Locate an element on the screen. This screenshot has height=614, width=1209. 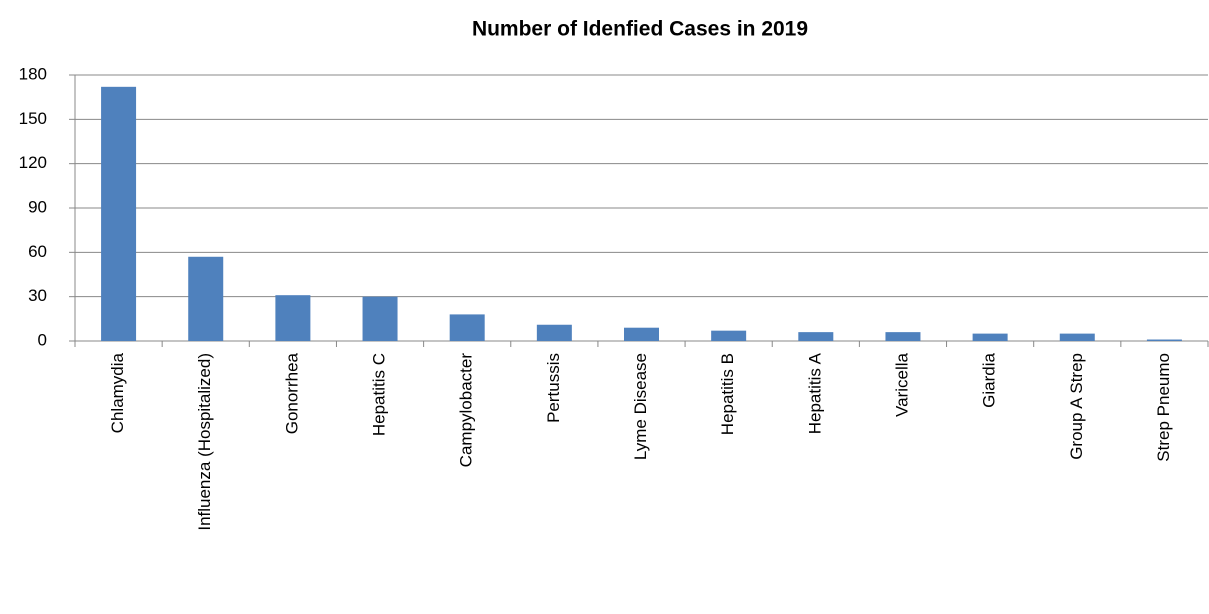
x-tick-label: Hepatitis C is located at coordinates (379, 394).